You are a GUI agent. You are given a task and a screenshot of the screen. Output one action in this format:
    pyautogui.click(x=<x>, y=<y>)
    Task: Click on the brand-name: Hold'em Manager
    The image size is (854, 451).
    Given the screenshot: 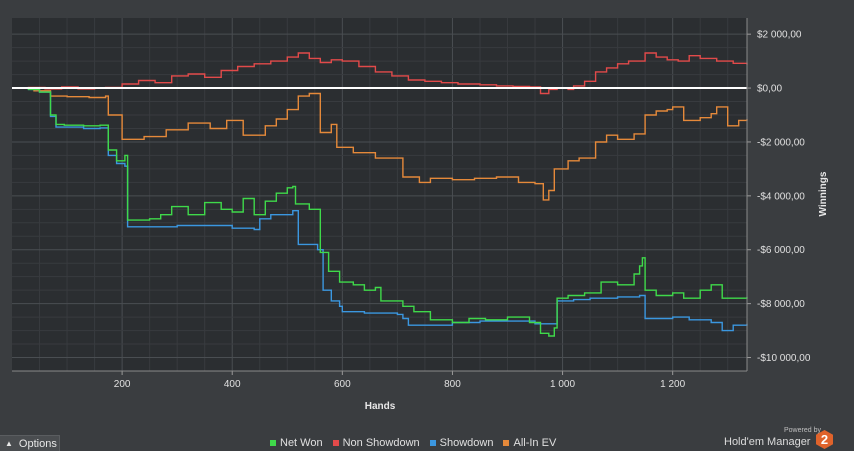 What is the action you would take?
    pyautogui.click(x=767, y=442)
    